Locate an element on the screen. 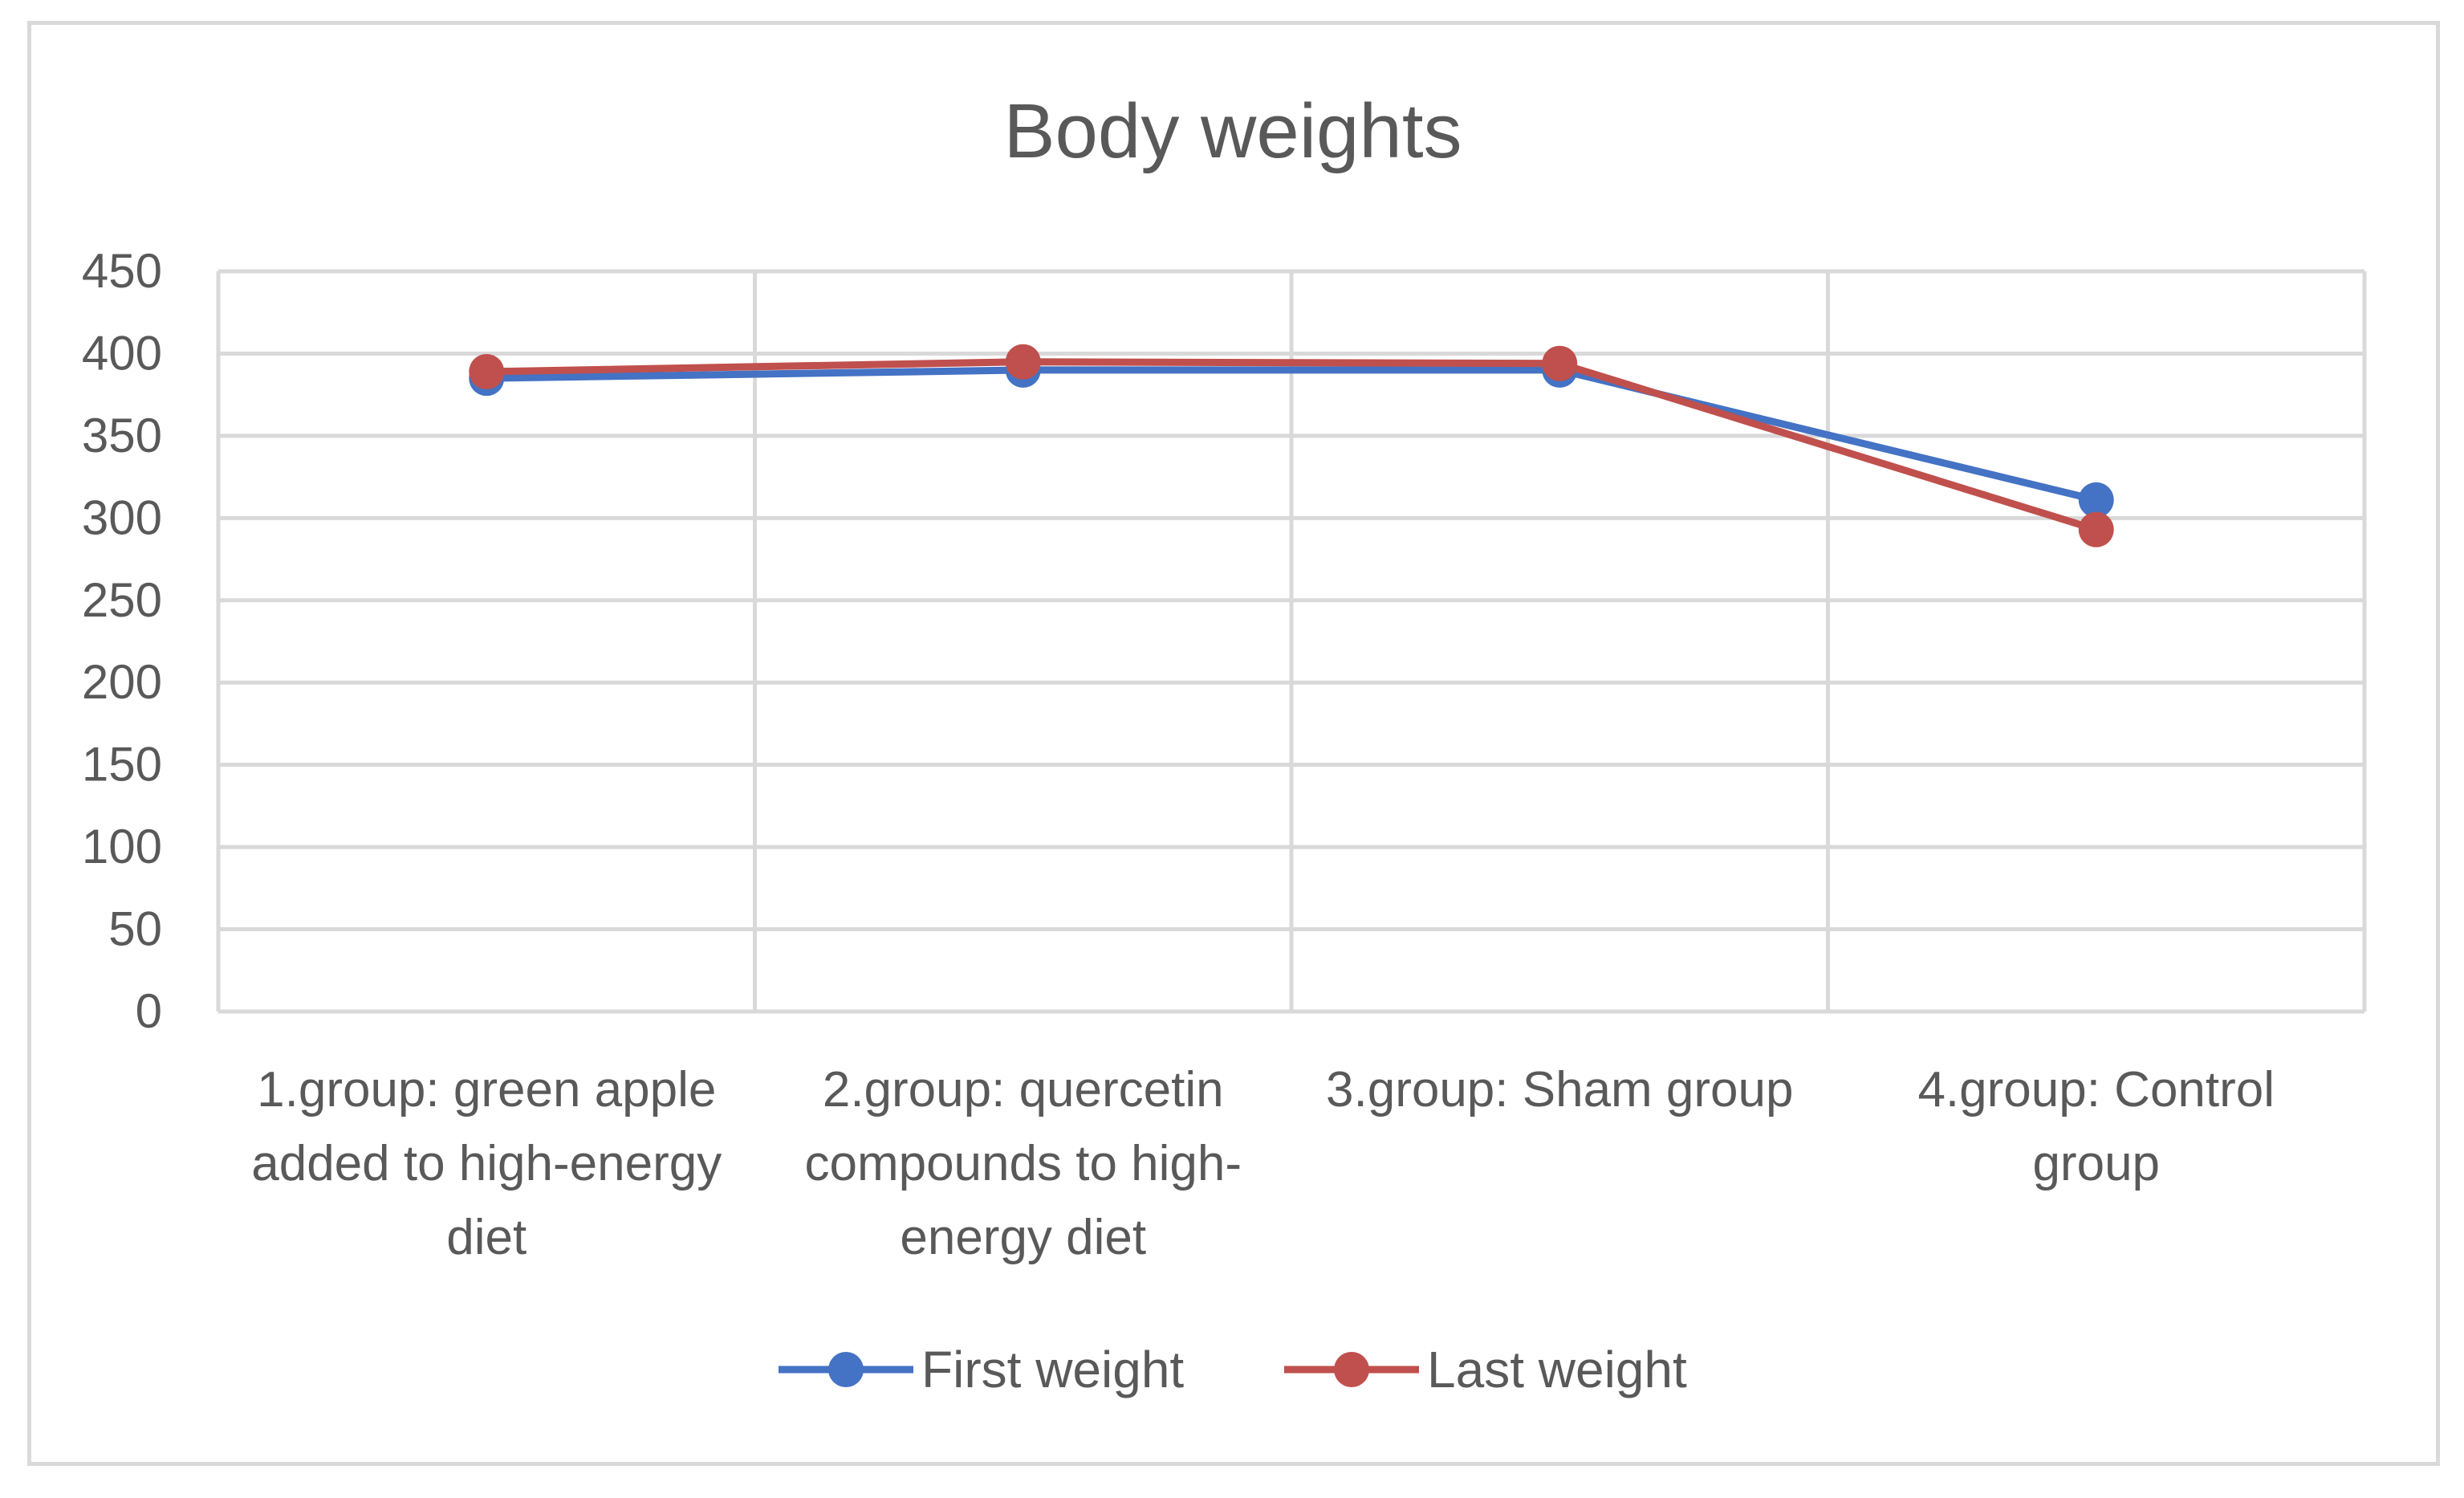  x-category-label: 4.group: Control group is located at coordinates (2096, 1126).